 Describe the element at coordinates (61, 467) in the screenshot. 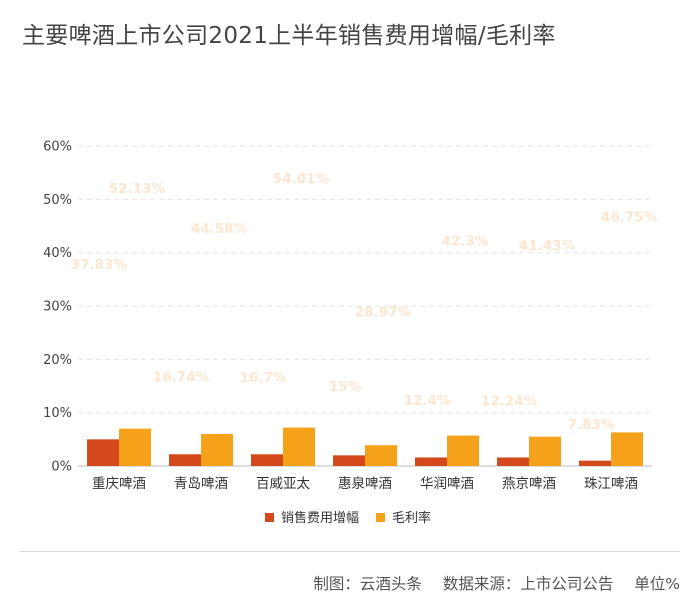

I see `y-tick-label: 0%` at that location.